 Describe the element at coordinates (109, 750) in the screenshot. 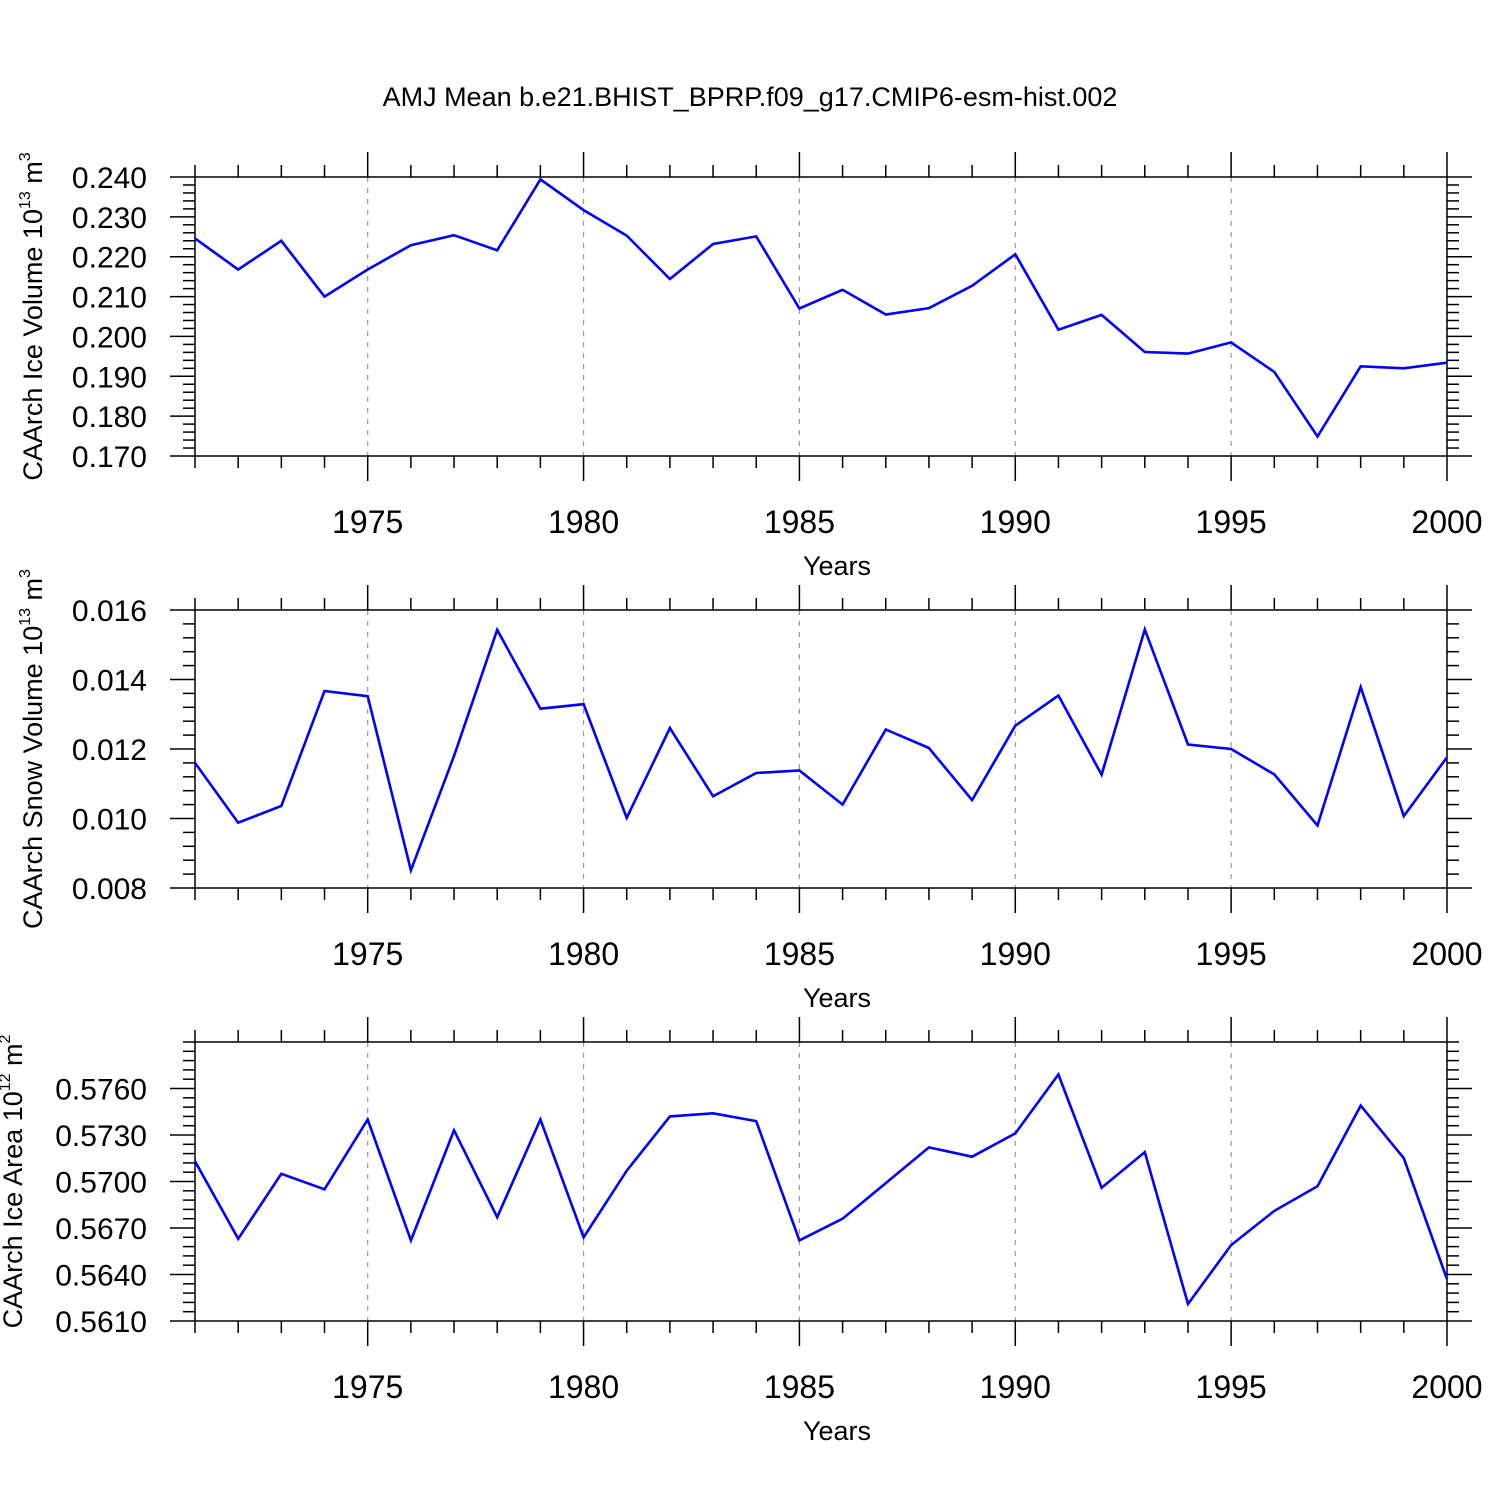

I see `y-tick-label: 0.012` at that location.